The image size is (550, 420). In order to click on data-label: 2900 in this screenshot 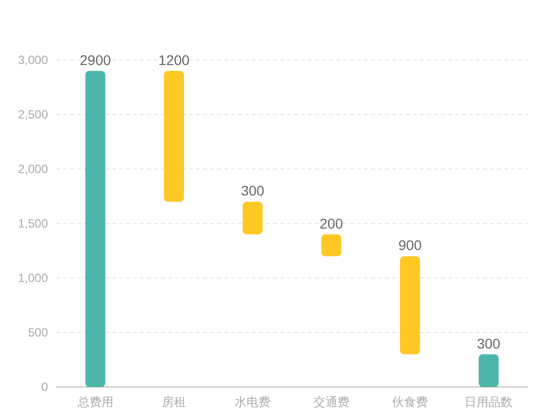, I will do `click(95, 60)`.